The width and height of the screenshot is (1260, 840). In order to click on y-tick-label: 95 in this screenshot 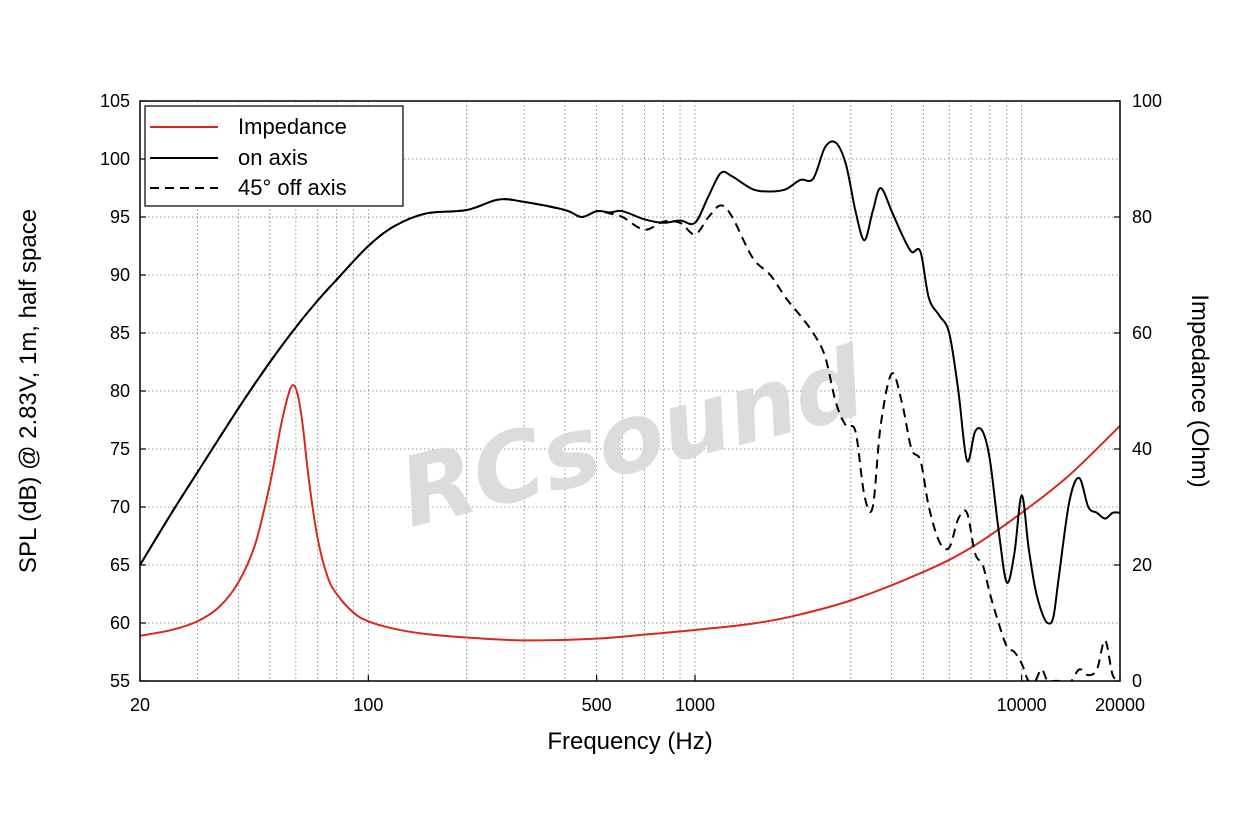, I will do `click(120, 217)`.